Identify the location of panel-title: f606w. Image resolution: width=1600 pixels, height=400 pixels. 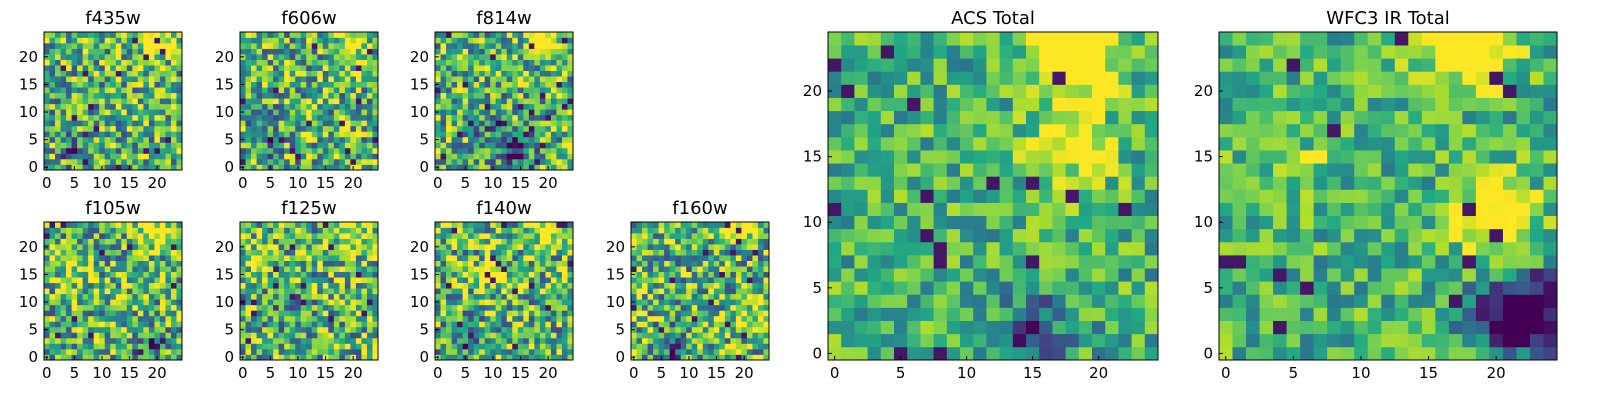
(308, 18).